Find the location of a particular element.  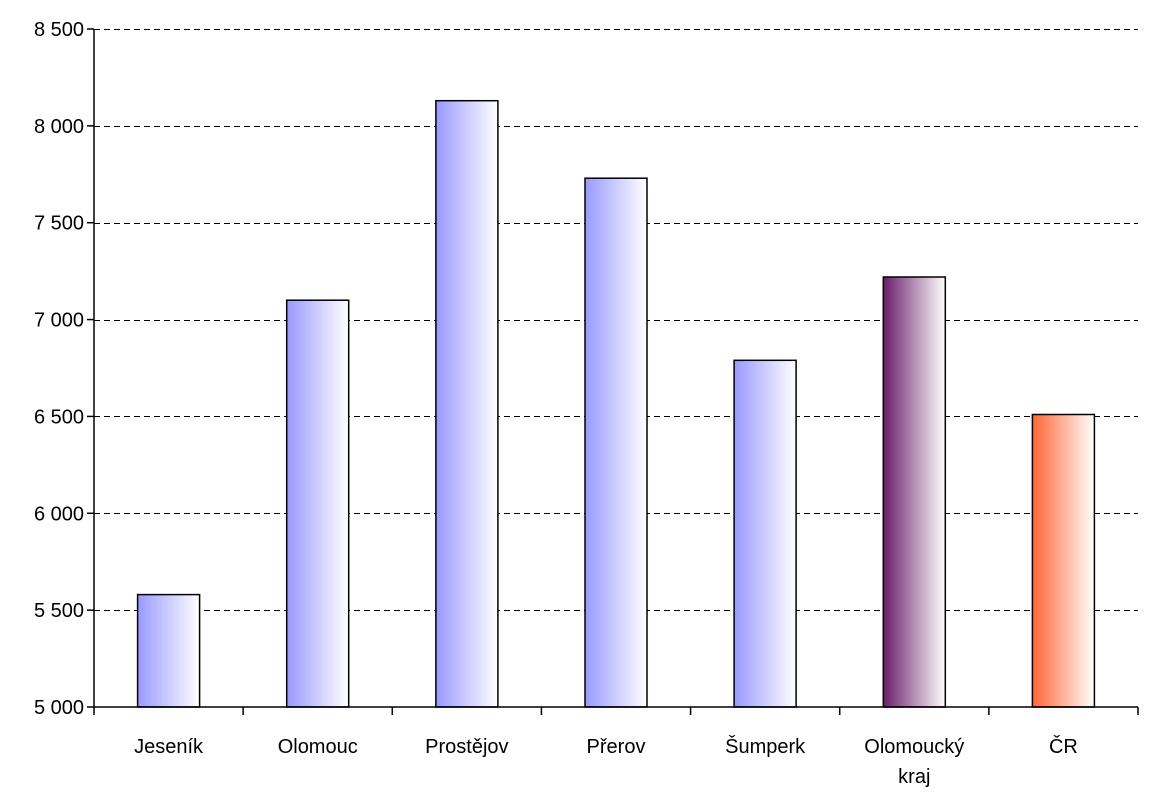

y-tick-label: 6 000 is located at coordinates (59, 514).